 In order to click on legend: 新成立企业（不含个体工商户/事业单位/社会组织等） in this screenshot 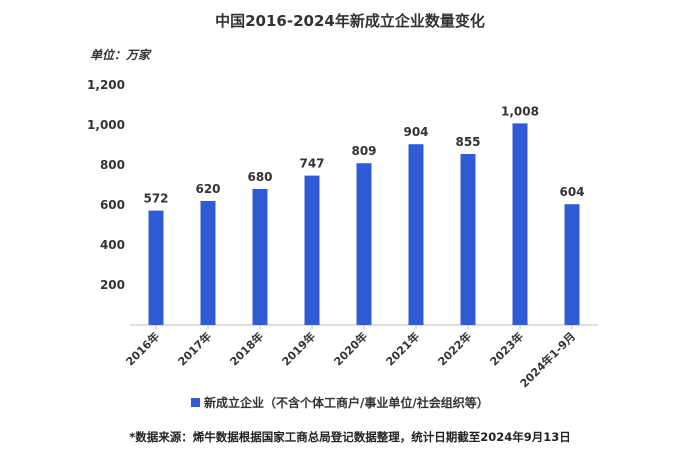, I will do `click(340, 402)`.